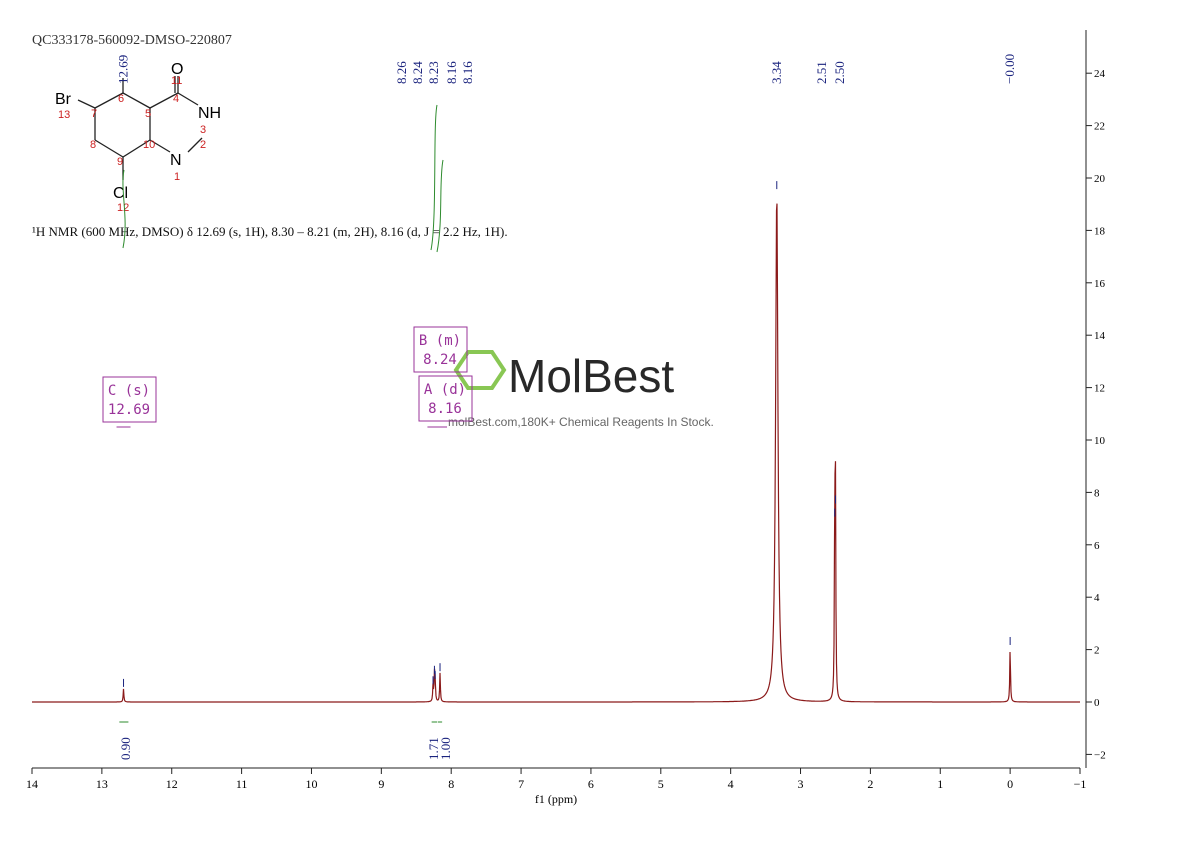 The image size is (1190, 841). Describe the element at coordinates (1100, 74) in the screenshot. I see `y-tick-label: 24` at that location.